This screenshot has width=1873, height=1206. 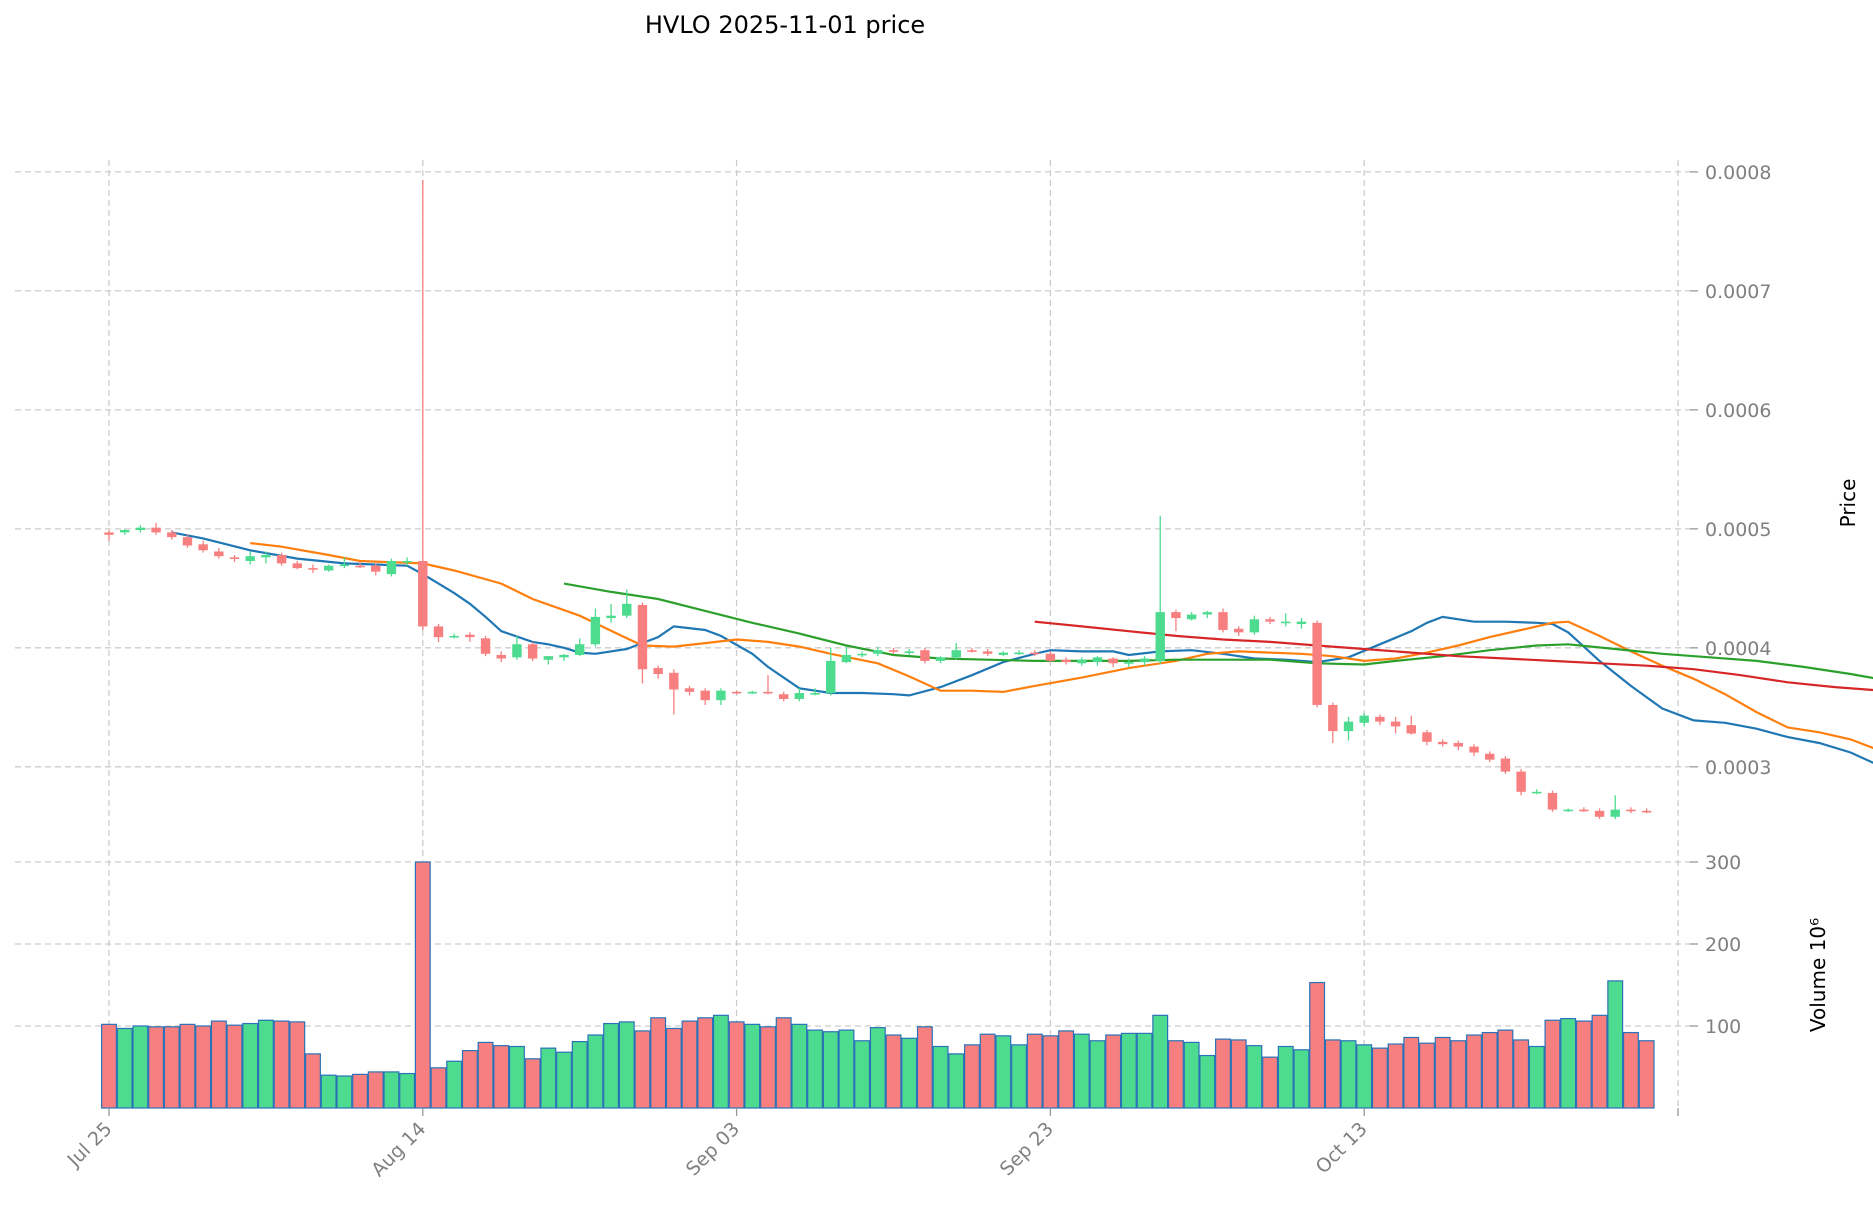 I want to click on moving-average-line, so click(x=1453, y=656).